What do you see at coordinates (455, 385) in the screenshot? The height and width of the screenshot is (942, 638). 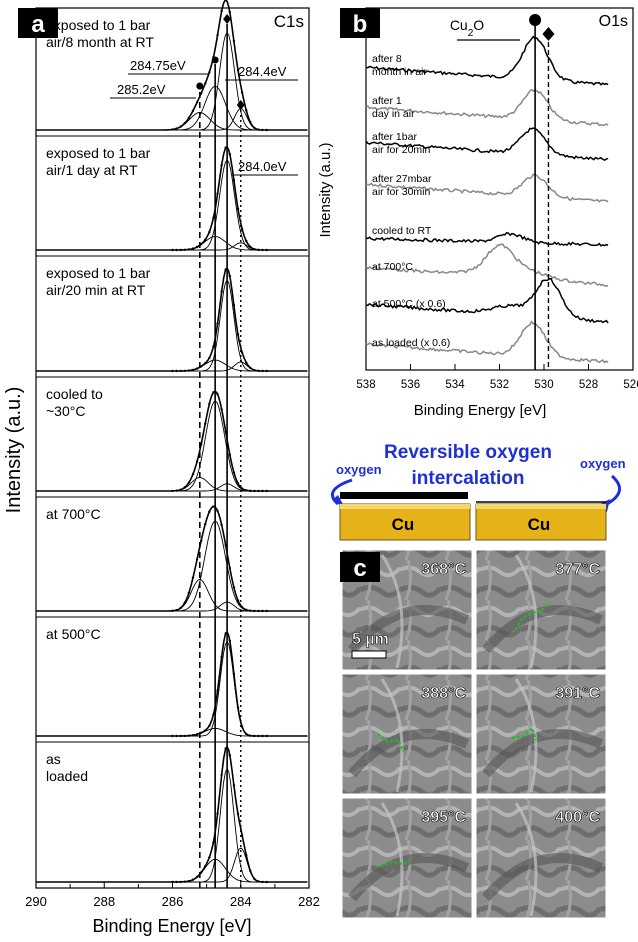 I see `x-tick-label: 534` at bounding box center [455, 385].